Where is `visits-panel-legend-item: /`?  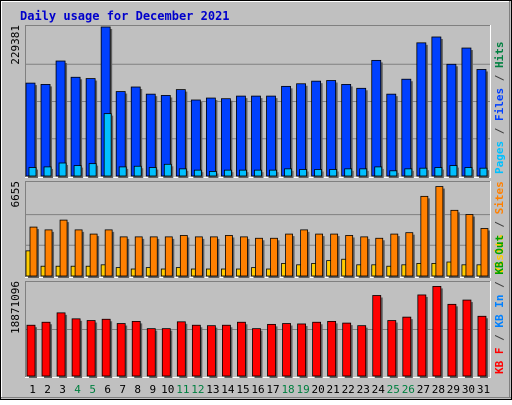 visits-panel-legend-item: / is located at coordinates (499, 228).